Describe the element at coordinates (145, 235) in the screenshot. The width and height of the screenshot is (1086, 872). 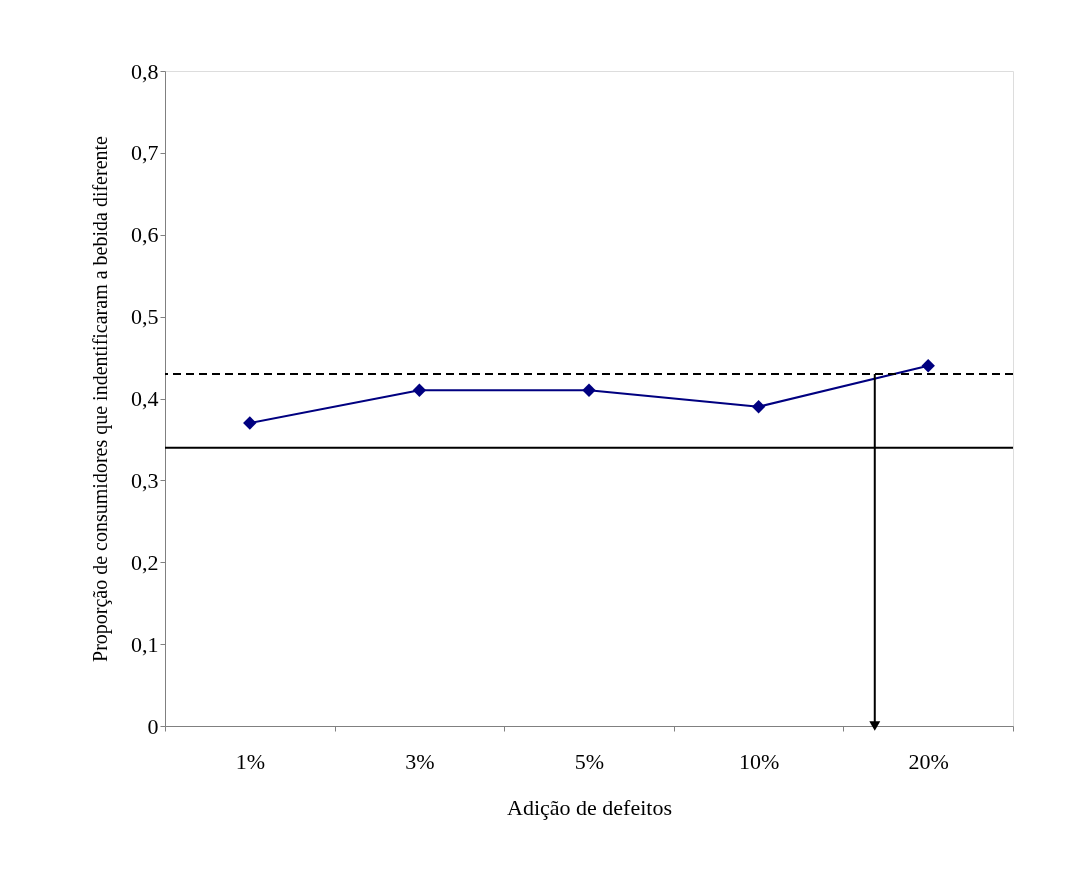
I see `y-tick-label: 0,6` at that location.